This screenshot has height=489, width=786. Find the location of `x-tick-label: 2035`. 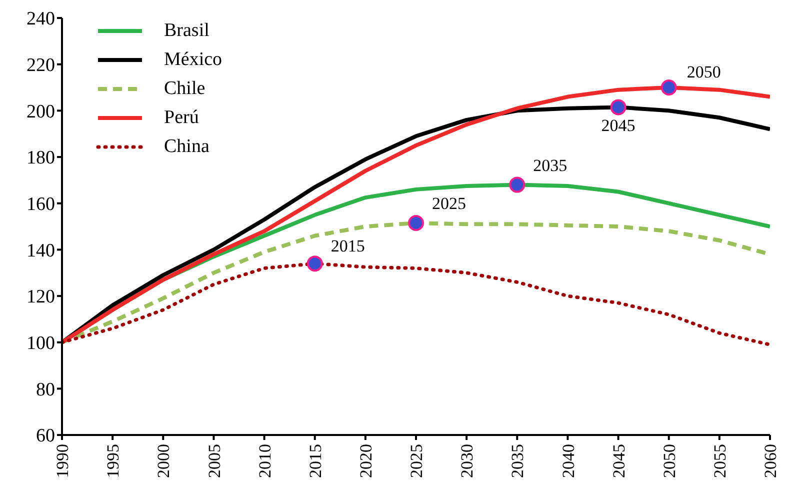

x-tick-label: 2035 is located at coordinates (518, 461).